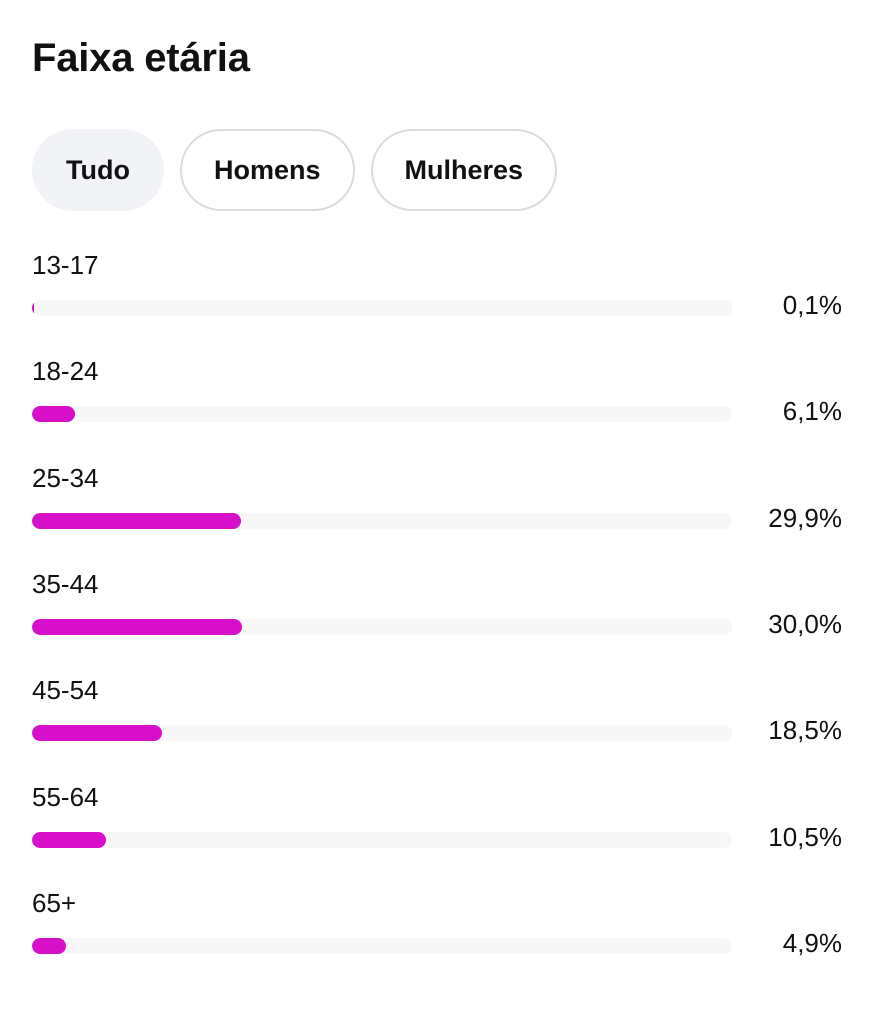 The image size is (876, 1024). Describe the element at coordinates (805, 517) in the screenshot. I see `age-range-percentage: 29,9%` at that location.